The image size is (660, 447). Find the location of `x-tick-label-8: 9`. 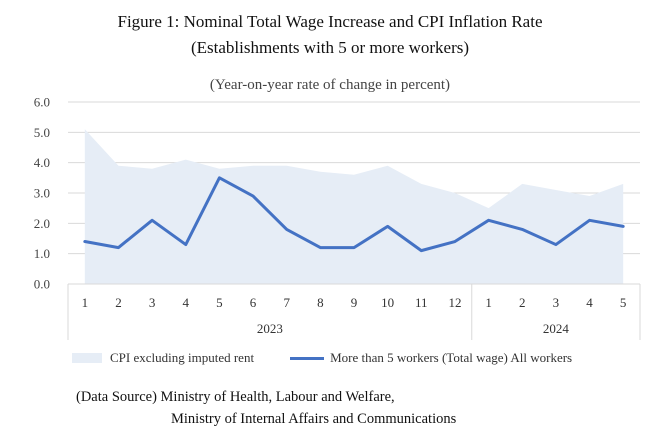

x-tick-label-8: 9 is located at coordinates (354, 302).